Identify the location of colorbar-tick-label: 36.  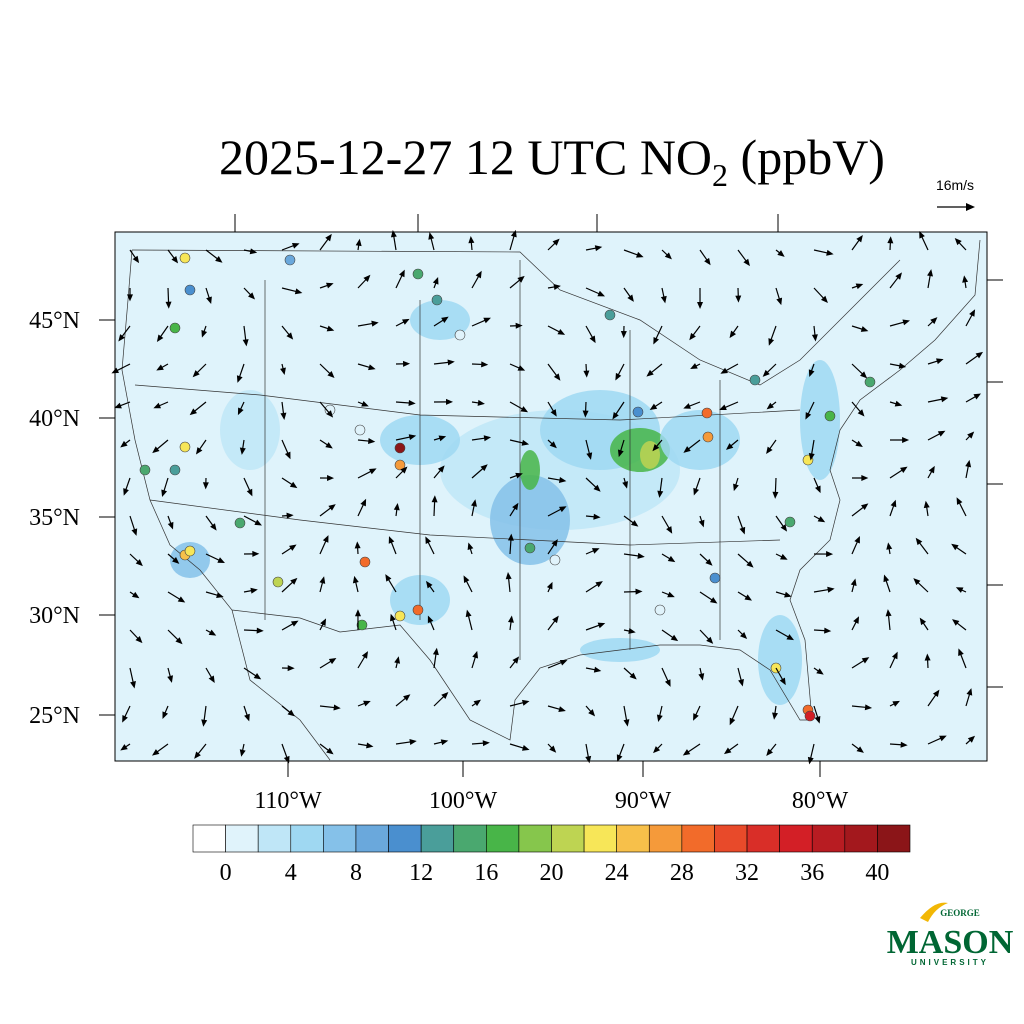
(812, 873).